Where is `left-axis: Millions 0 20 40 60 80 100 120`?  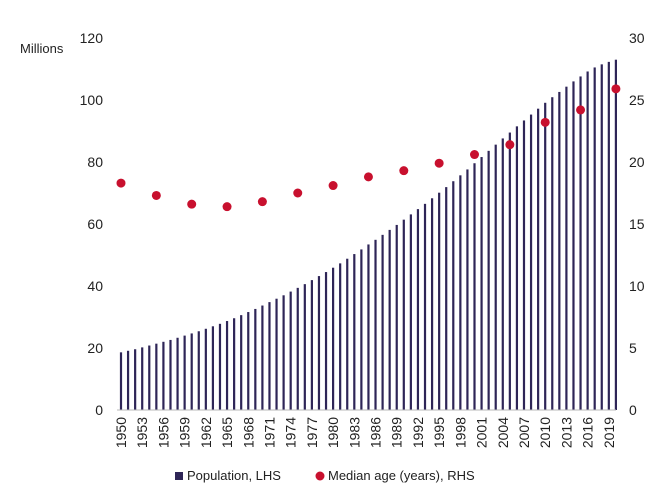 left-axis: Millions 0 20 40 60 80 100 120 is located at coordinates (61, 224).